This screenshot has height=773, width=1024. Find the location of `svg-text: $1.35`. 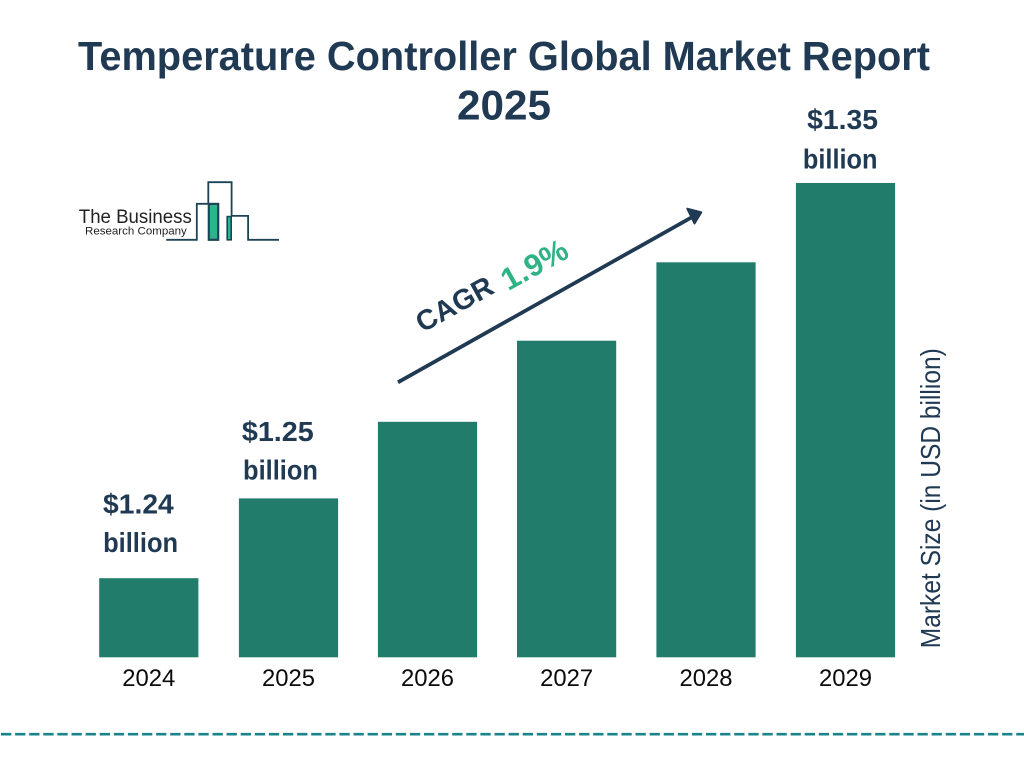

svg-text: $1.35 is located at coordinates (842, 119).